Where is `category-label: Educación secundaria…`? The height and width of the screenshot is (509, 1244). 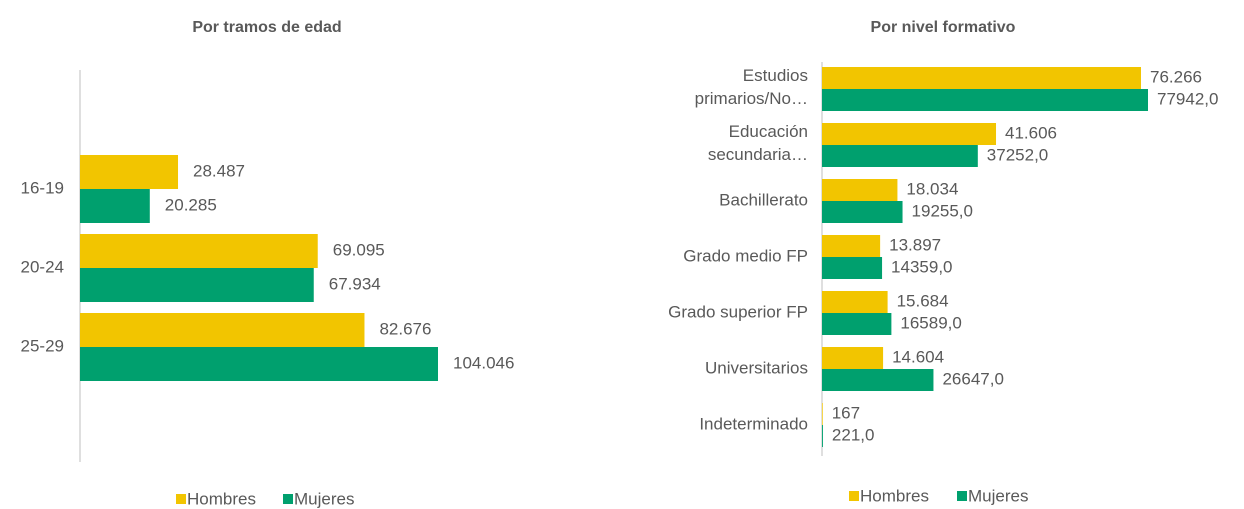 category-label: Educación secundaria… is located at coordinates (758, 143).